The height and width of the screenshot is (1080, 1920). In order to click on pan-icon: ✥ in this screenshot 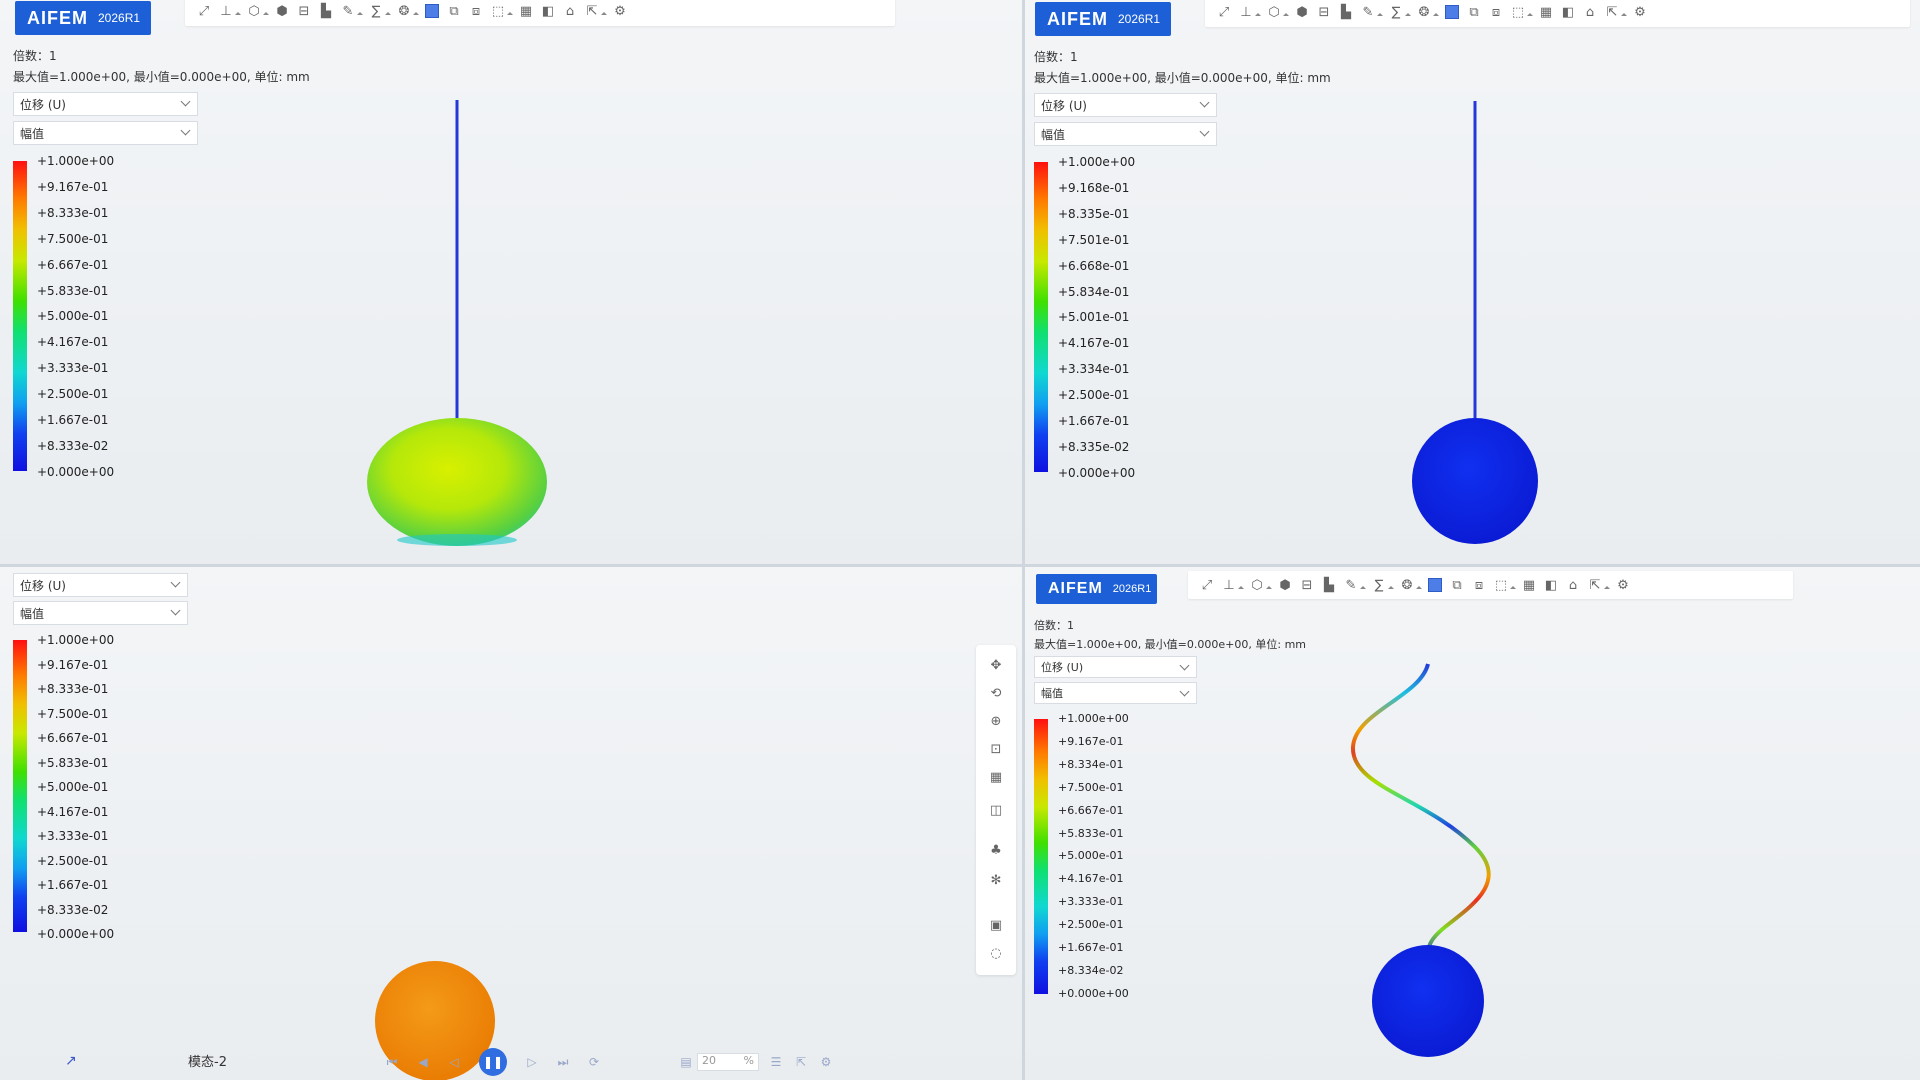, I will do `click(996, 665)`.